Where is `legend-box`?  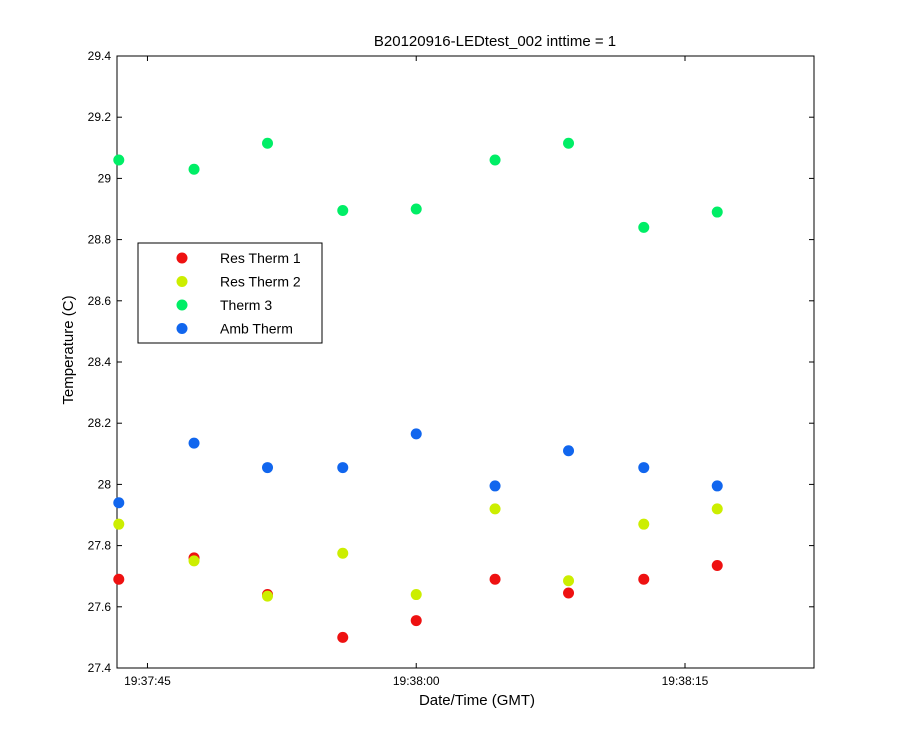 legend-box is located at coordinates (230, 293).